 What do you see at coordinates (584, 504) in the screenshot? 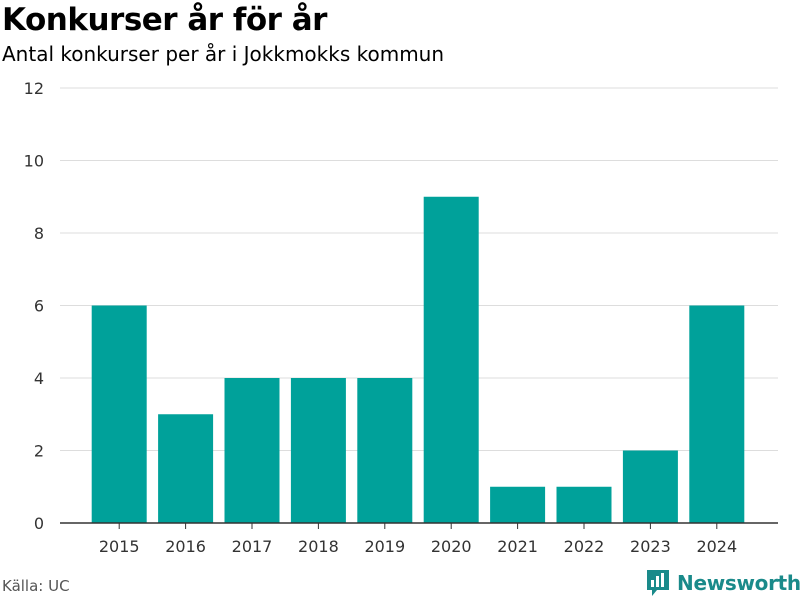
I see `bar-2022` at bounding box center [584, 504].